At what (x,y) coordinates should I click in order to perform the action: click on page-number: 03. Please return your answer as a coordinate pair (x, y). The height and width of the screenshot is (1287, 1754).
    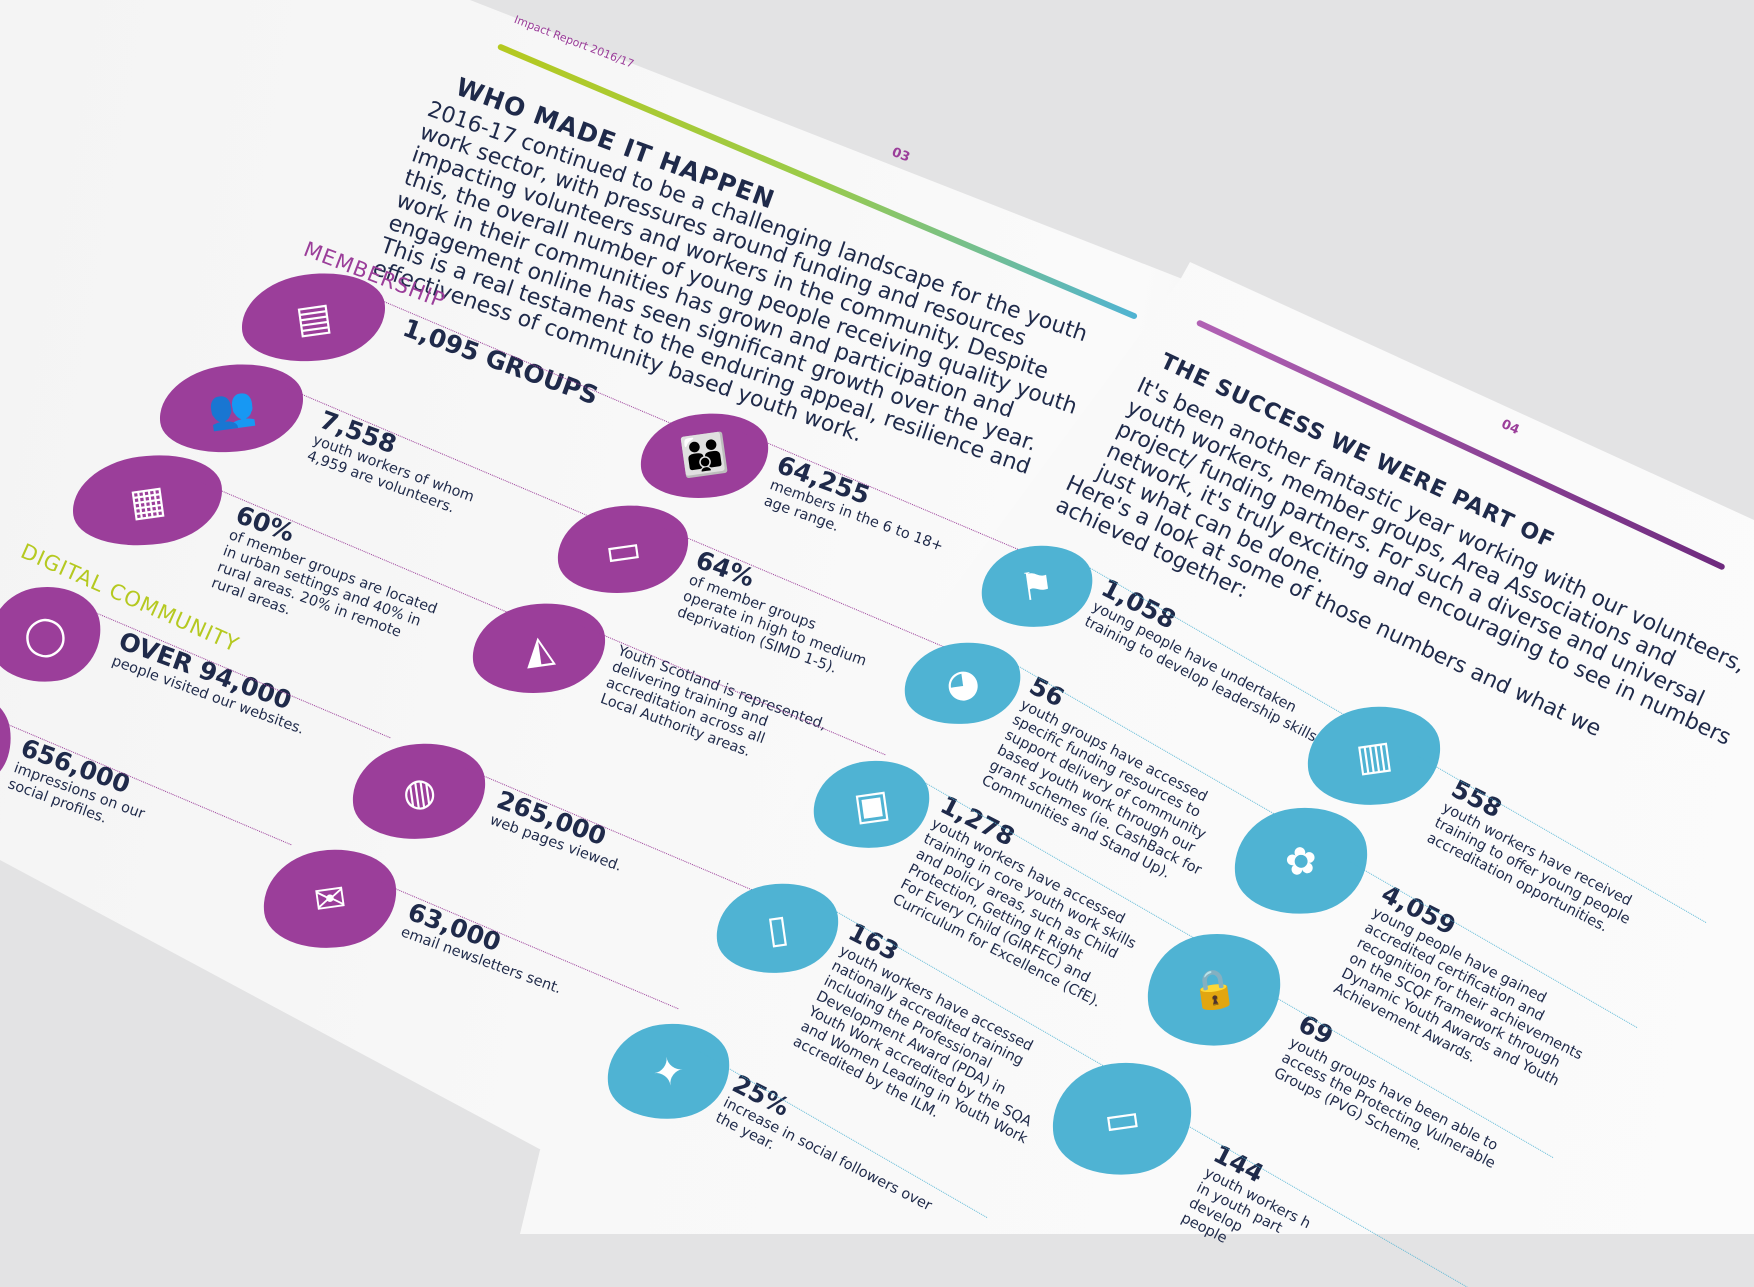
    Looking at the image, I should click on (900, 155).